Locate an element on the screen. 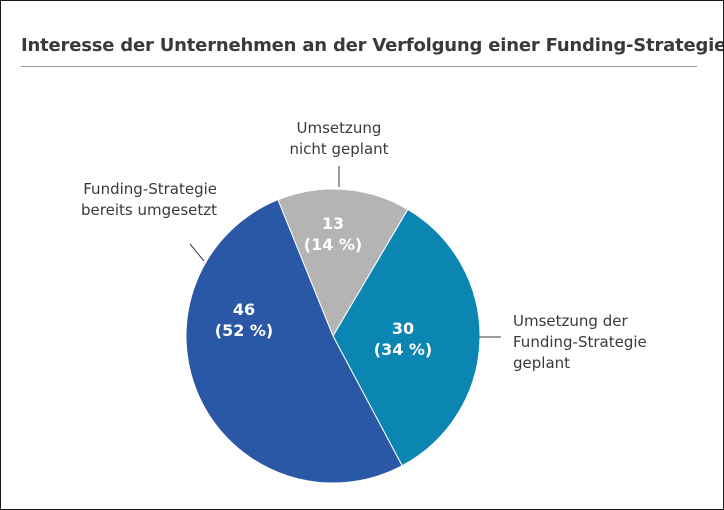  slice-value: 13 is located at coordinates (333, 223).